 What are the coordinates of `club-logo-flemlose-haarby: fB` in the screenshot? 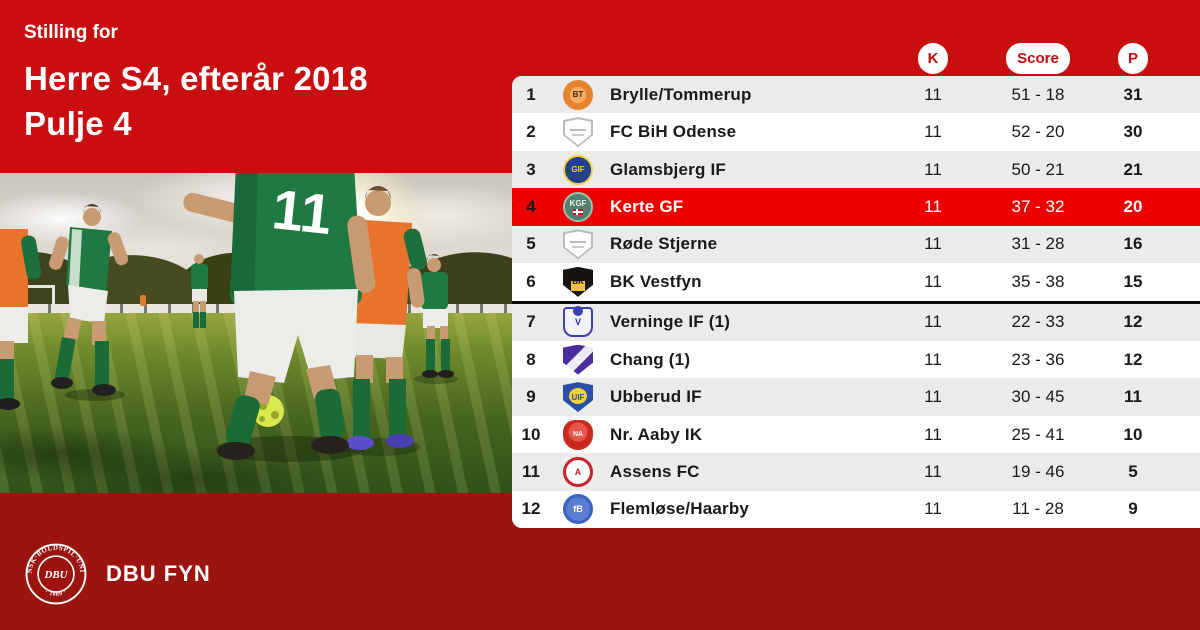 It's located at (578, 509).